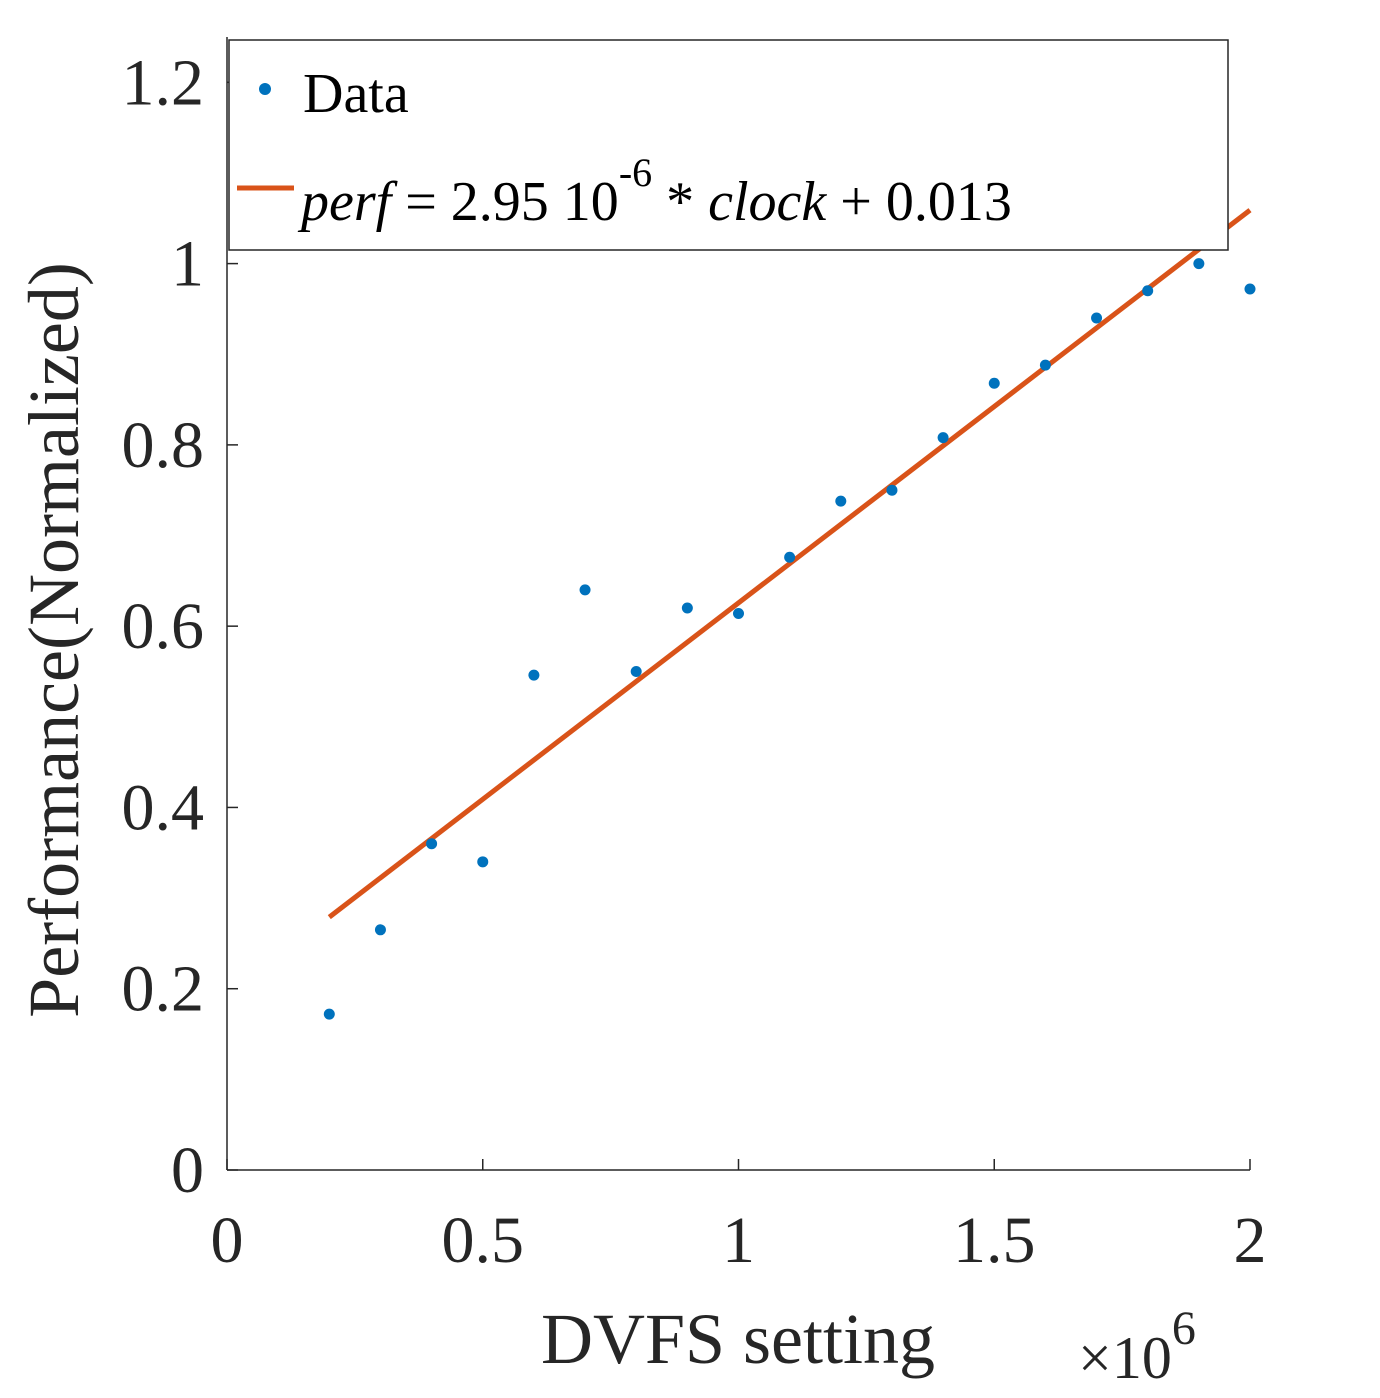  What do you see at coordinates (348, 202) in the screenshot?
I see `legend-fit-var-perf: perf` at bounding box center [348, 202].